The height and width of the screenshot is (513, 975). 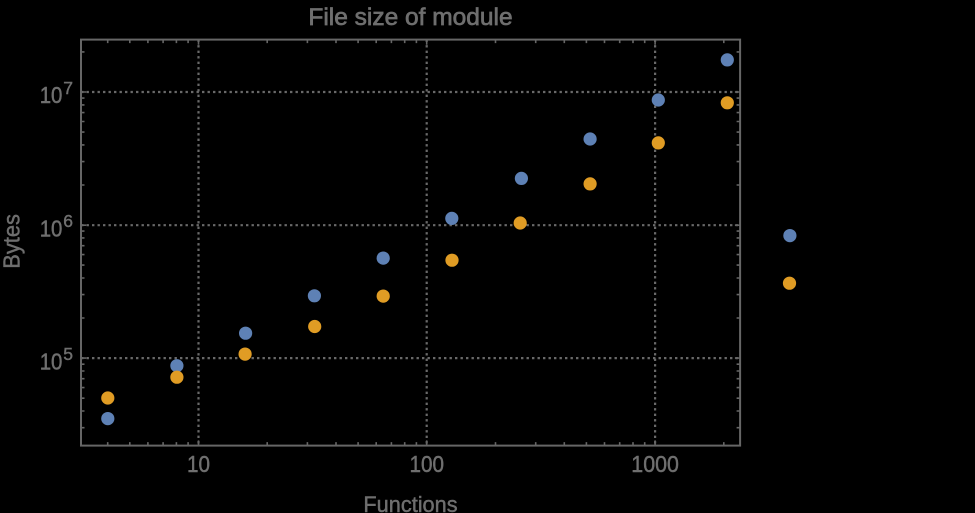 What do you see at coordinates (655, 464) in the screenshot?
I see `svg-text: 1000` at bounding box center [655, 464].